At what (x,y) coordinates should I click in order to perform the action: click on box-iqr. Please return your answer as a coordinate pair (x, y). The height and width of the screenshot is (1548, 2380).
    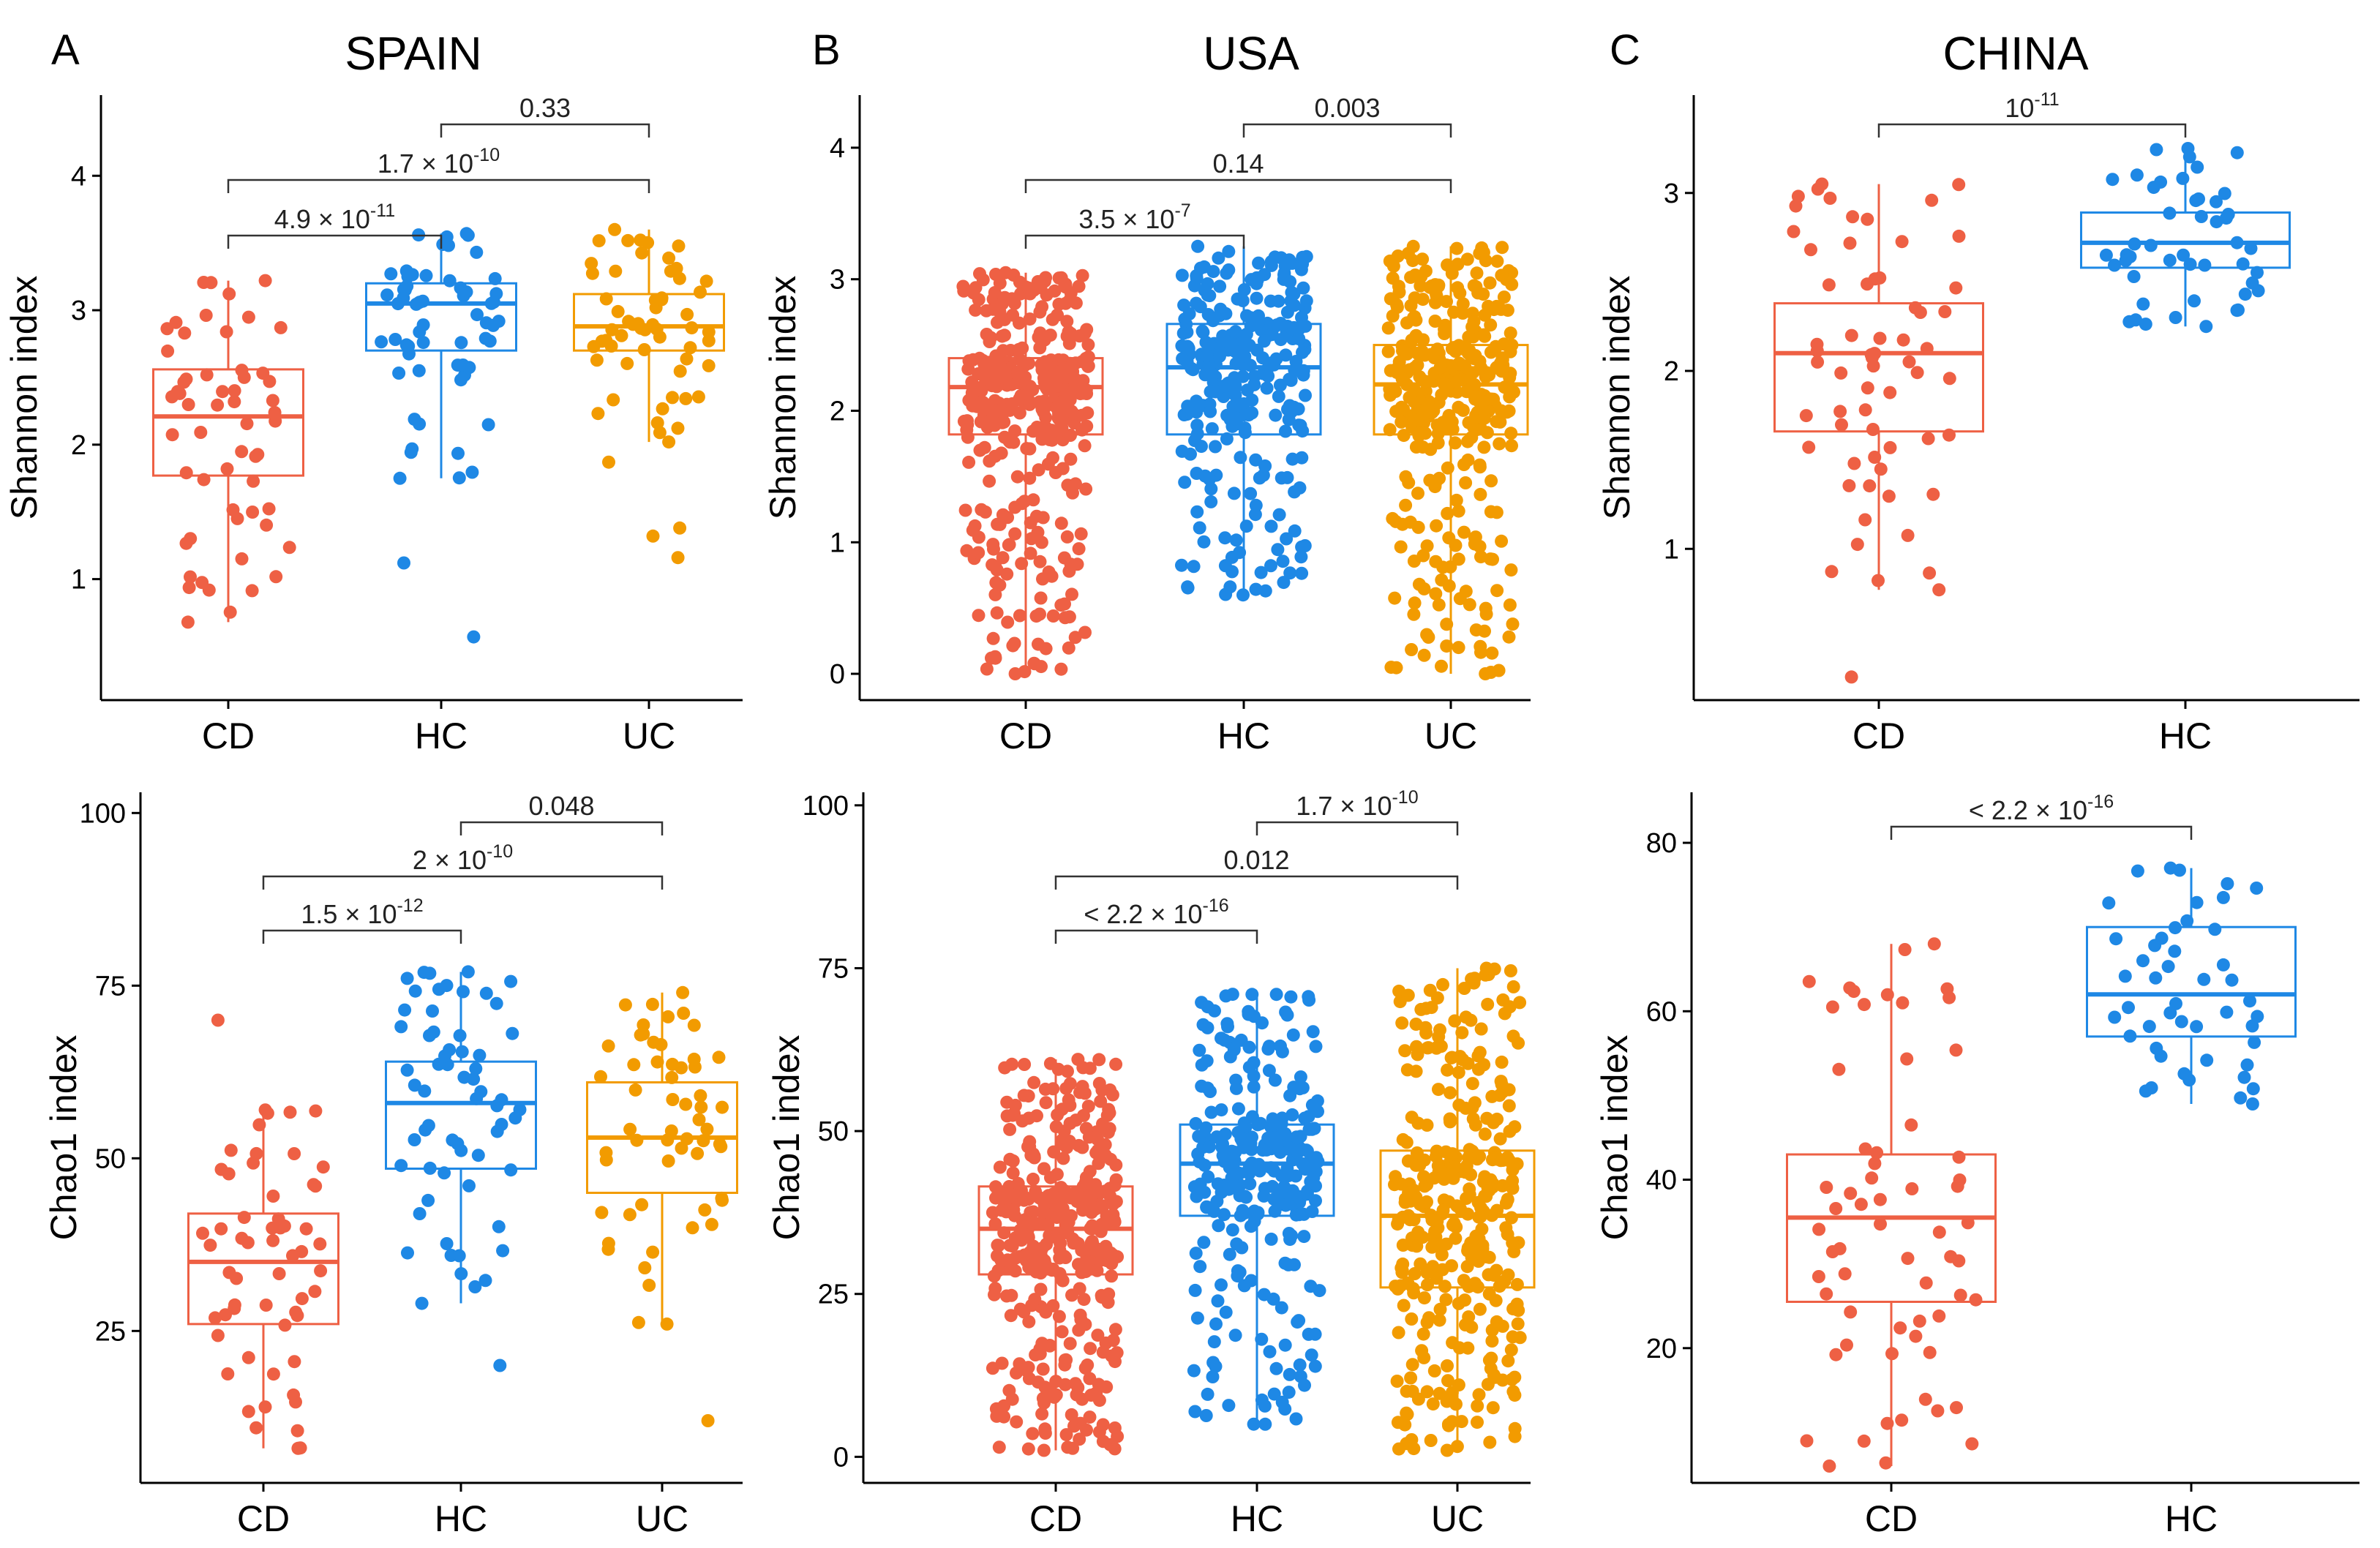
    Looking at the image, I should click on (228, 422).